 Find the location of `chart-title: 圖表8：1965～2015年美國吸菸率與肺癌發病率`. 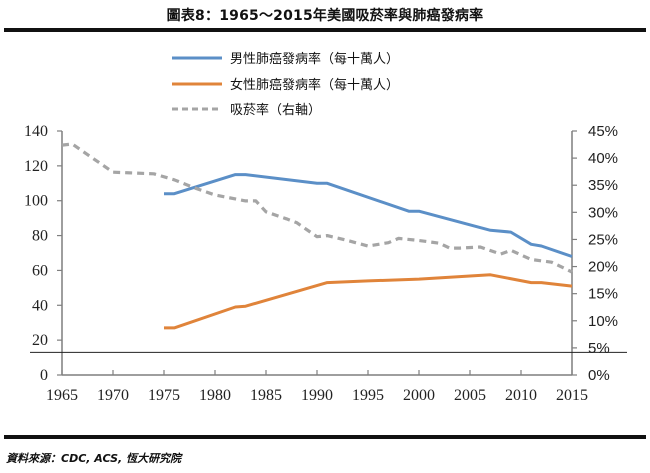

chart-title: 圖表8：1965～2015年美國吸菸率與肺癌發病率 is located at coordinates (325, 16).